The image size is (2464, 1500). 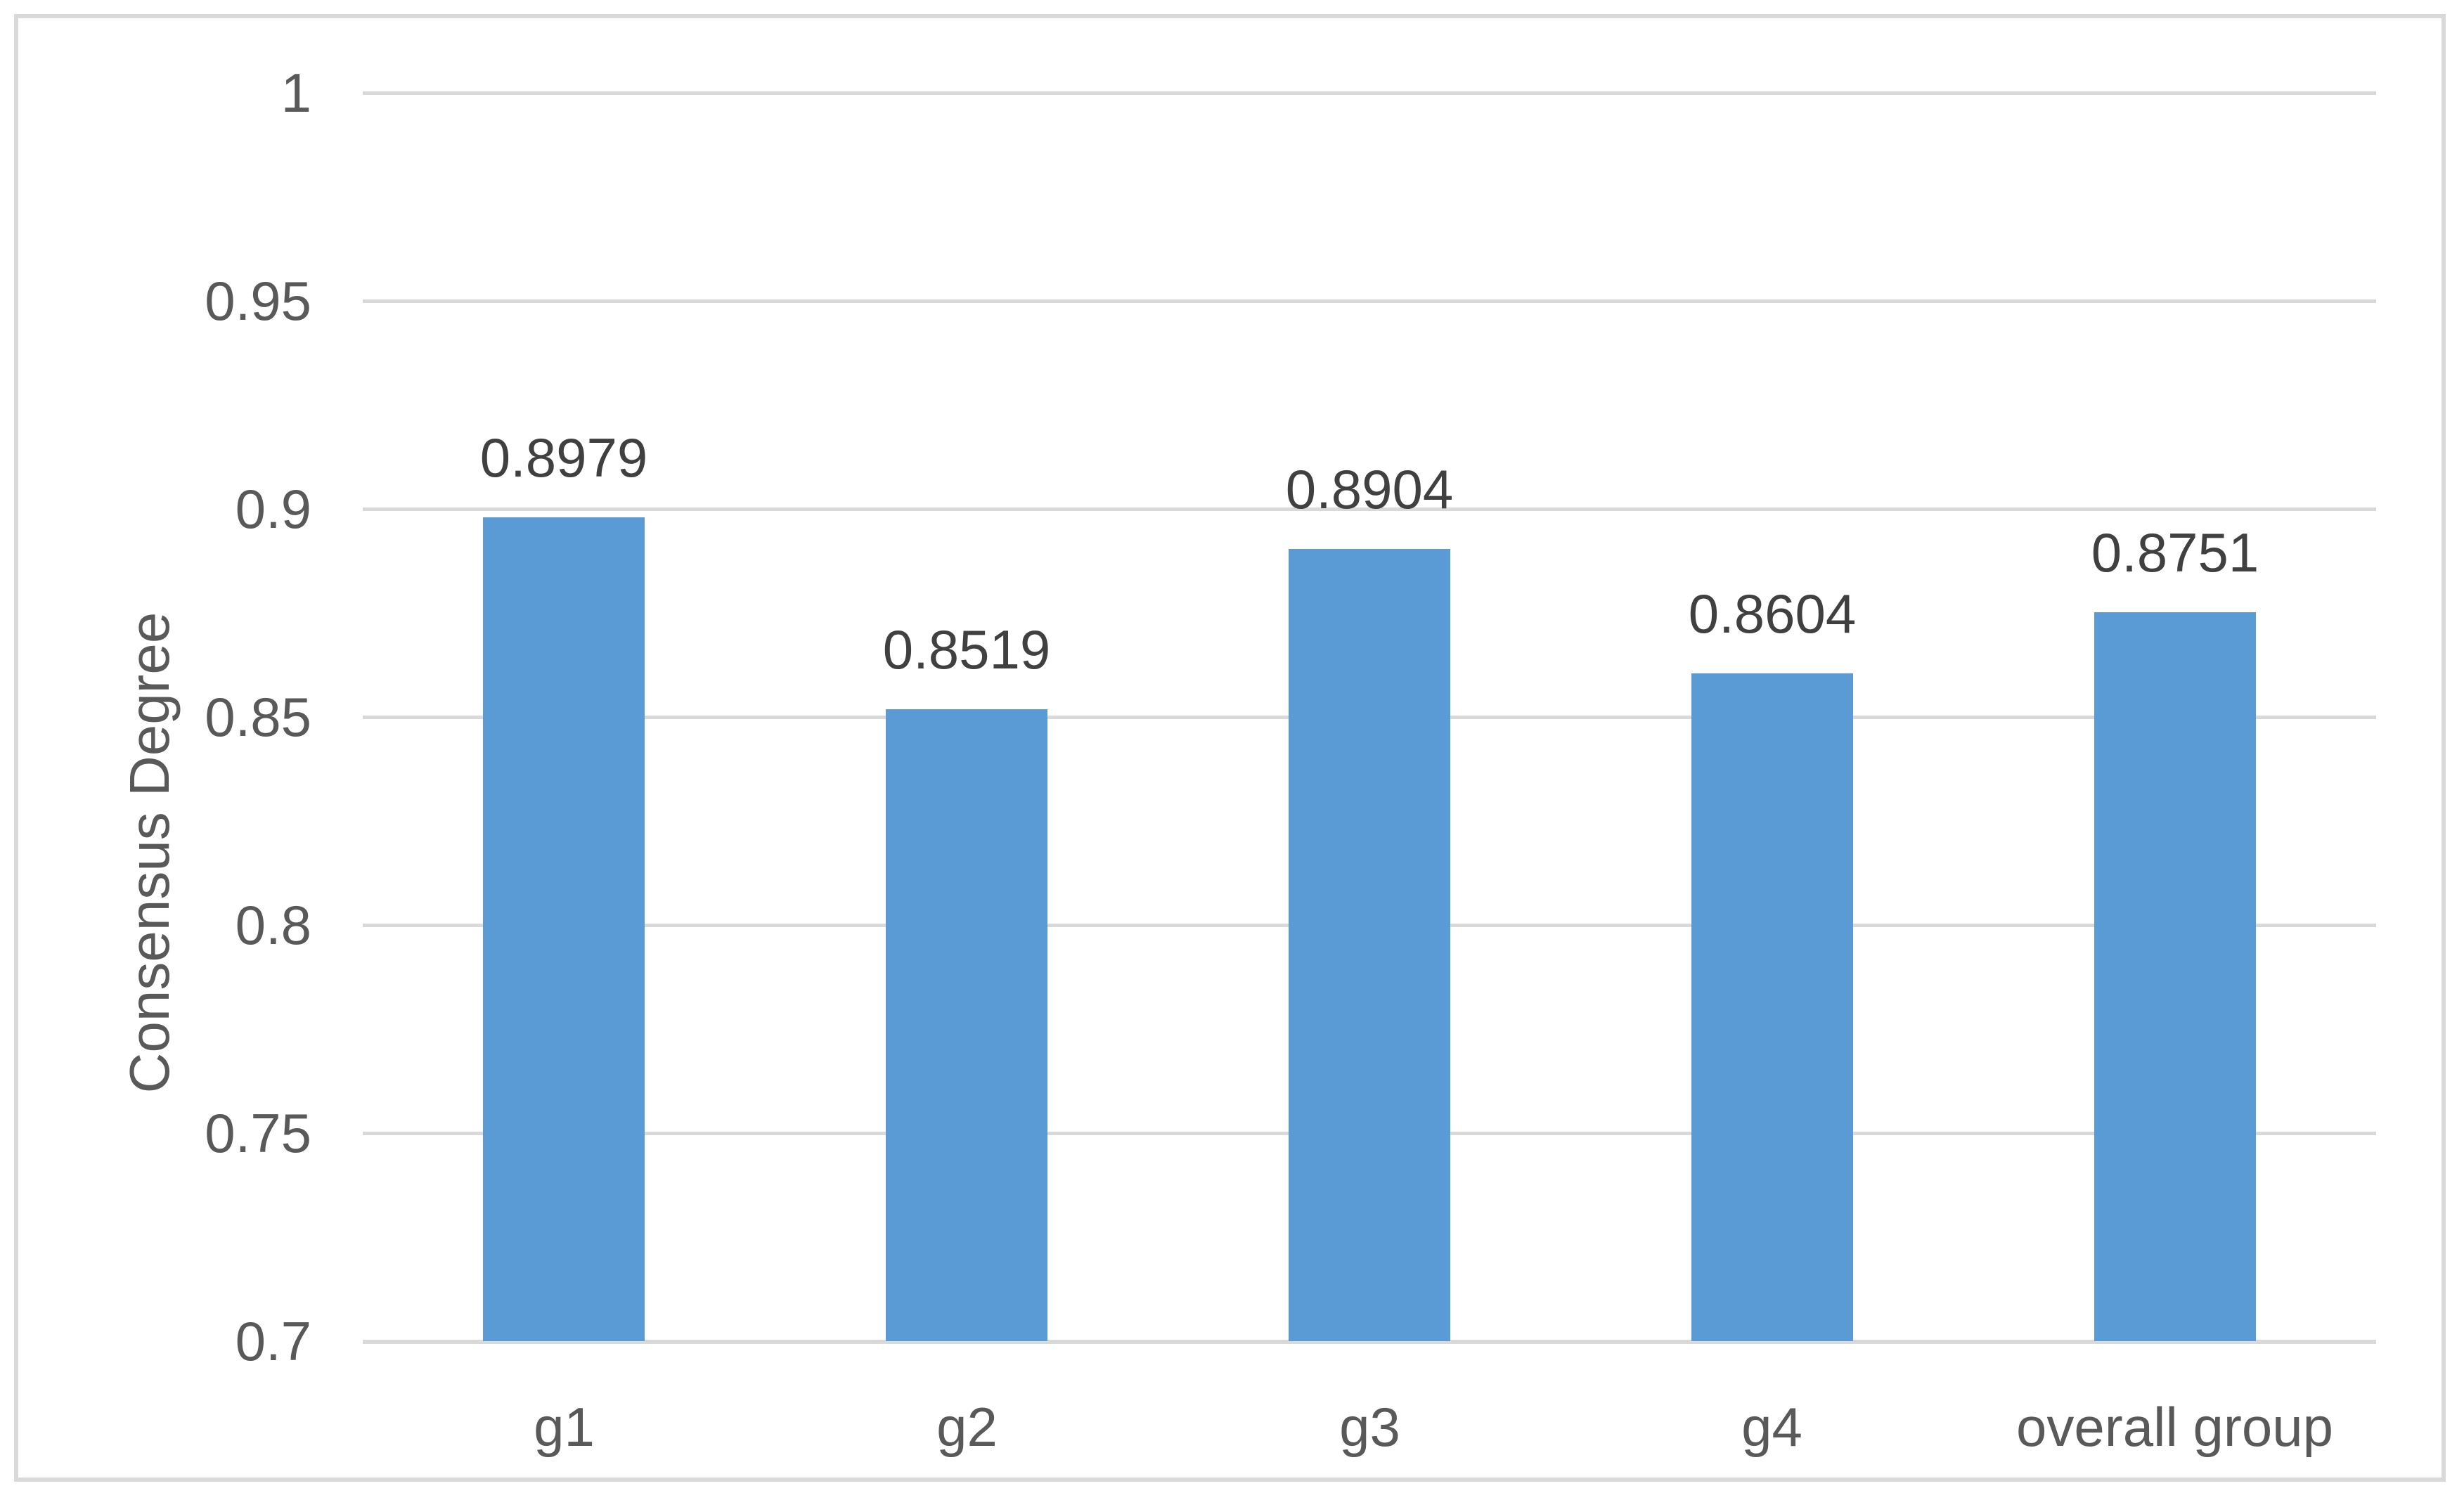 I want to click on x-axis-line, so click(x=1369, y=1342).